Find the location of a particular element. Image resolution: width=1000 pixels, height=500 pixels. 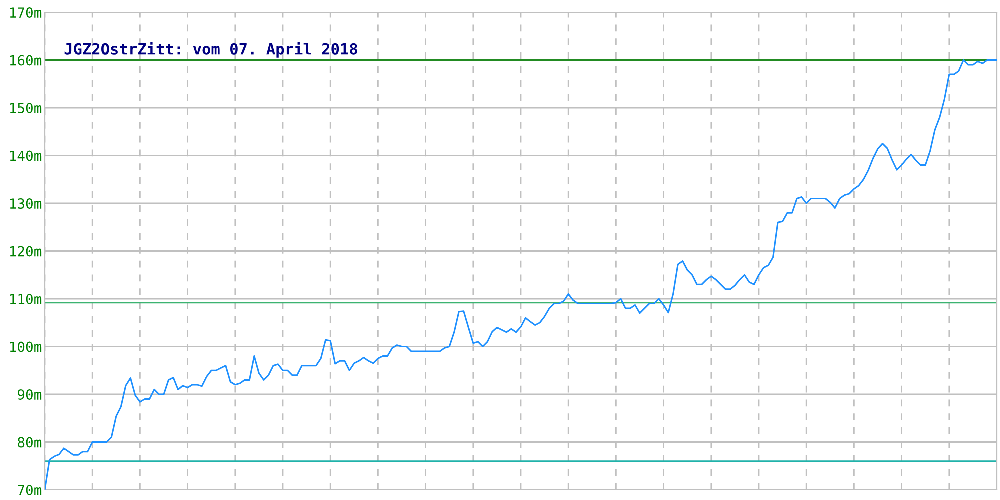

y-tick-label: 150m is located at coordinates (26, 108).